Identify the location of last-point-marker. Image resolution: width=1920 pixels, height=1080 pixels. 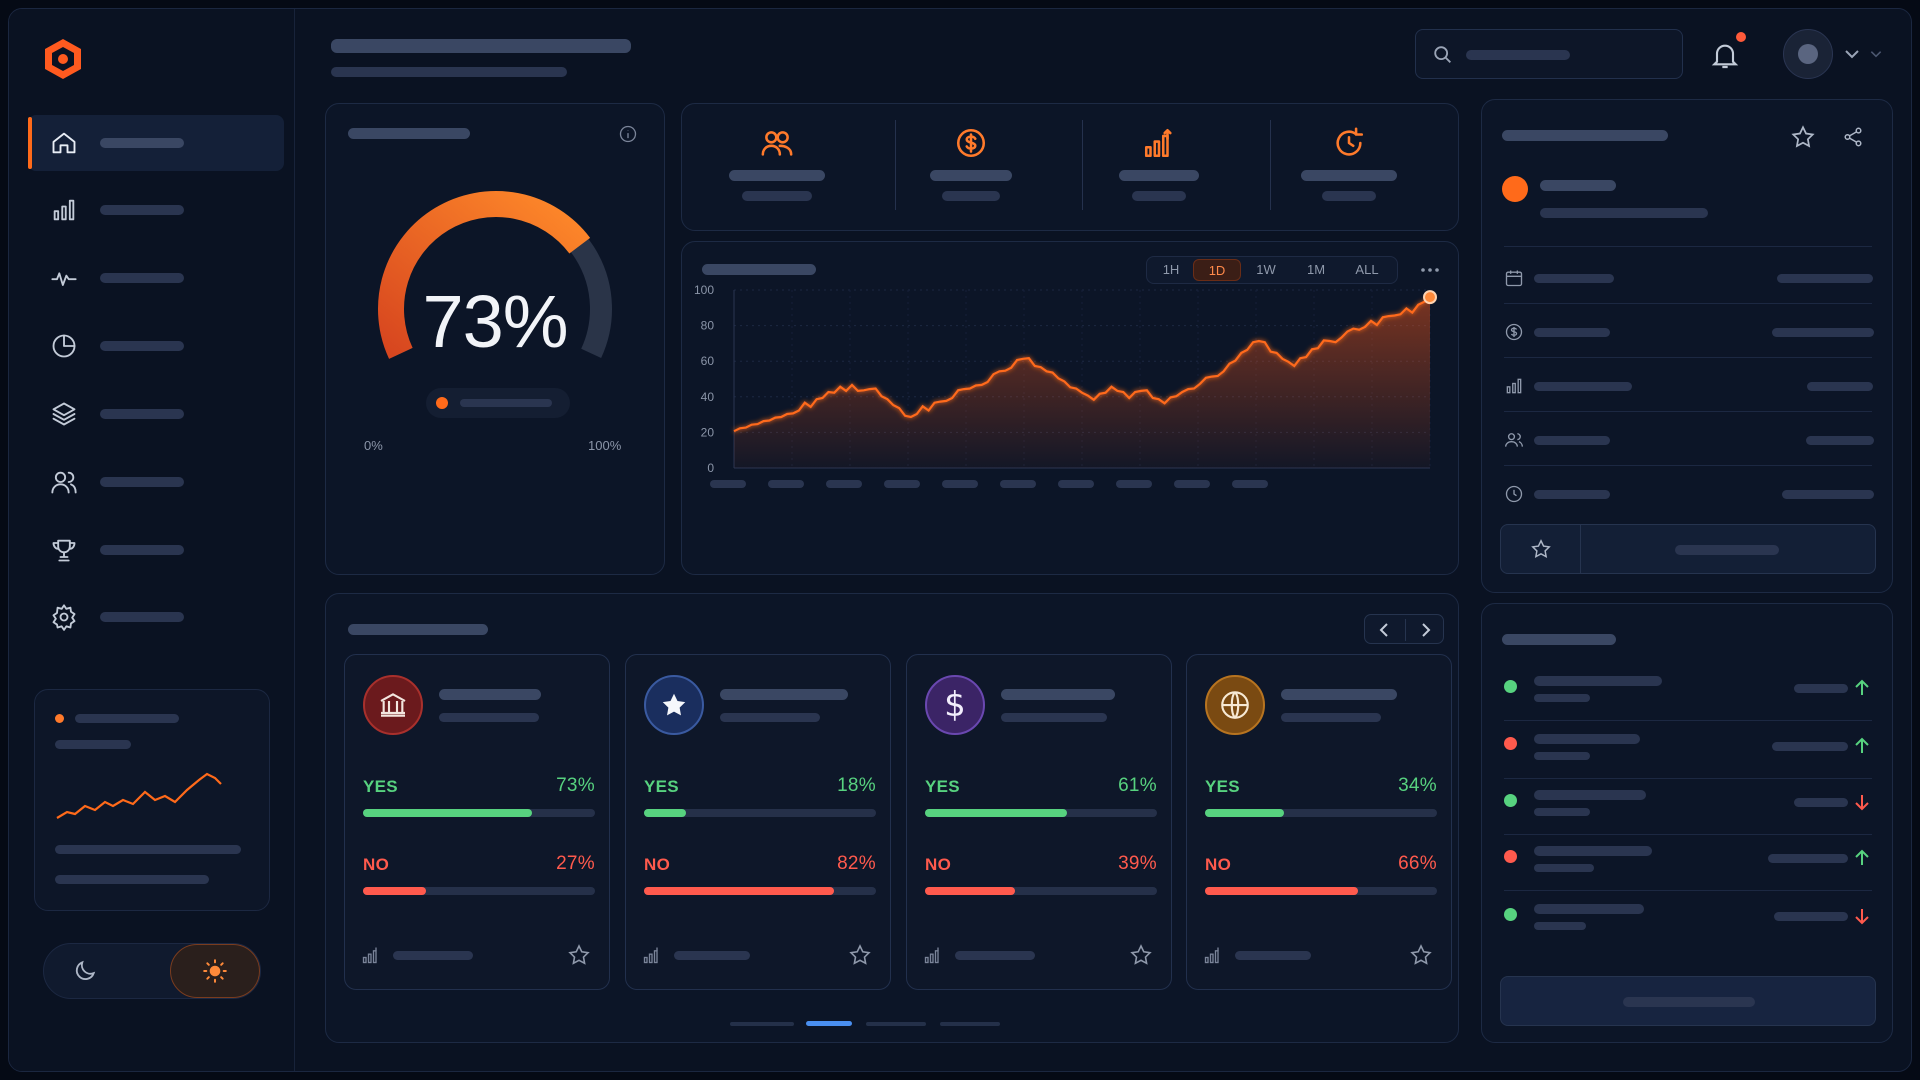
(1430, 297).